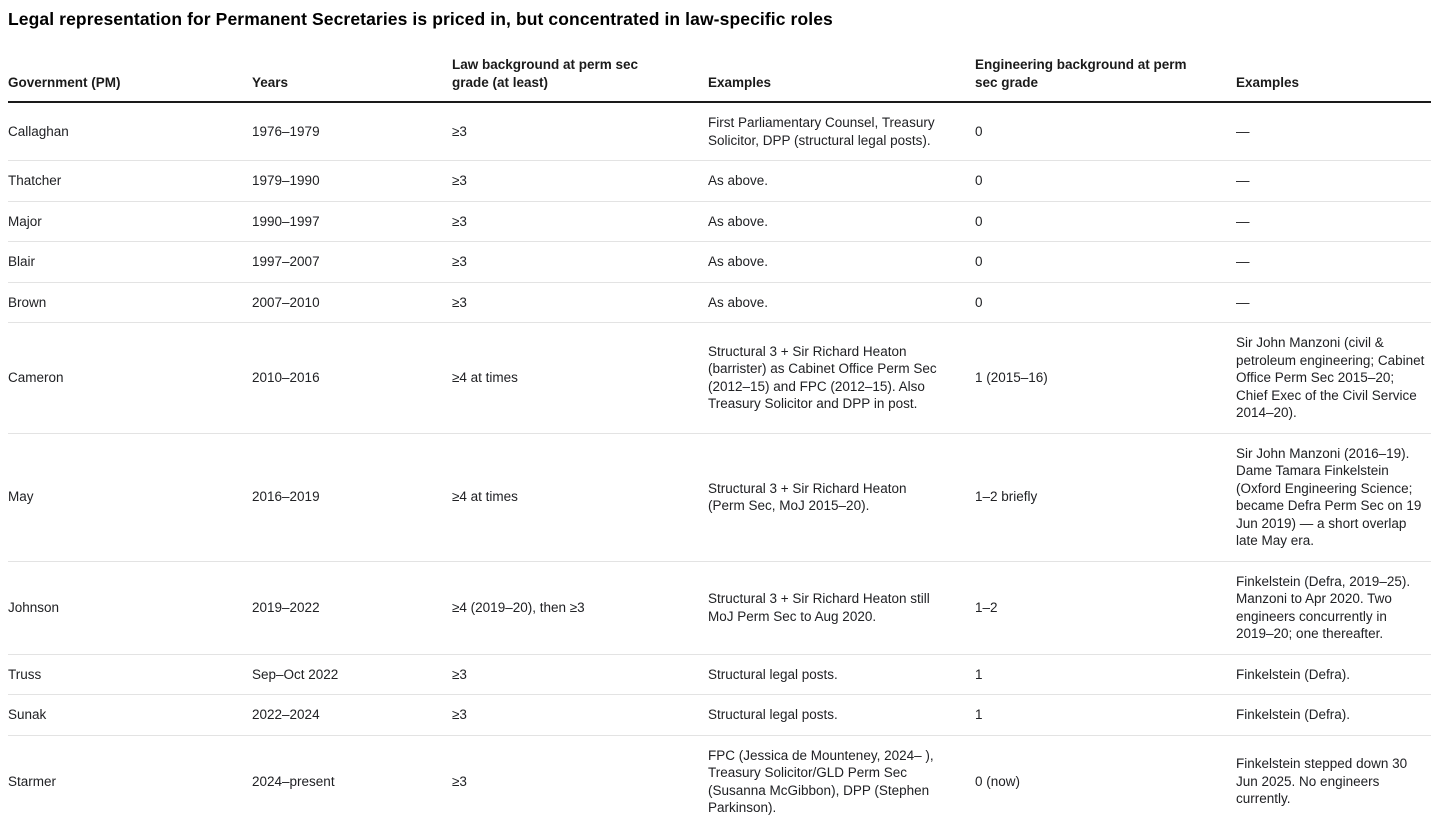 The height and width of the screenshot is (828, 1431). I want to click on cell-years: 1997–2007, so click(352, 262).